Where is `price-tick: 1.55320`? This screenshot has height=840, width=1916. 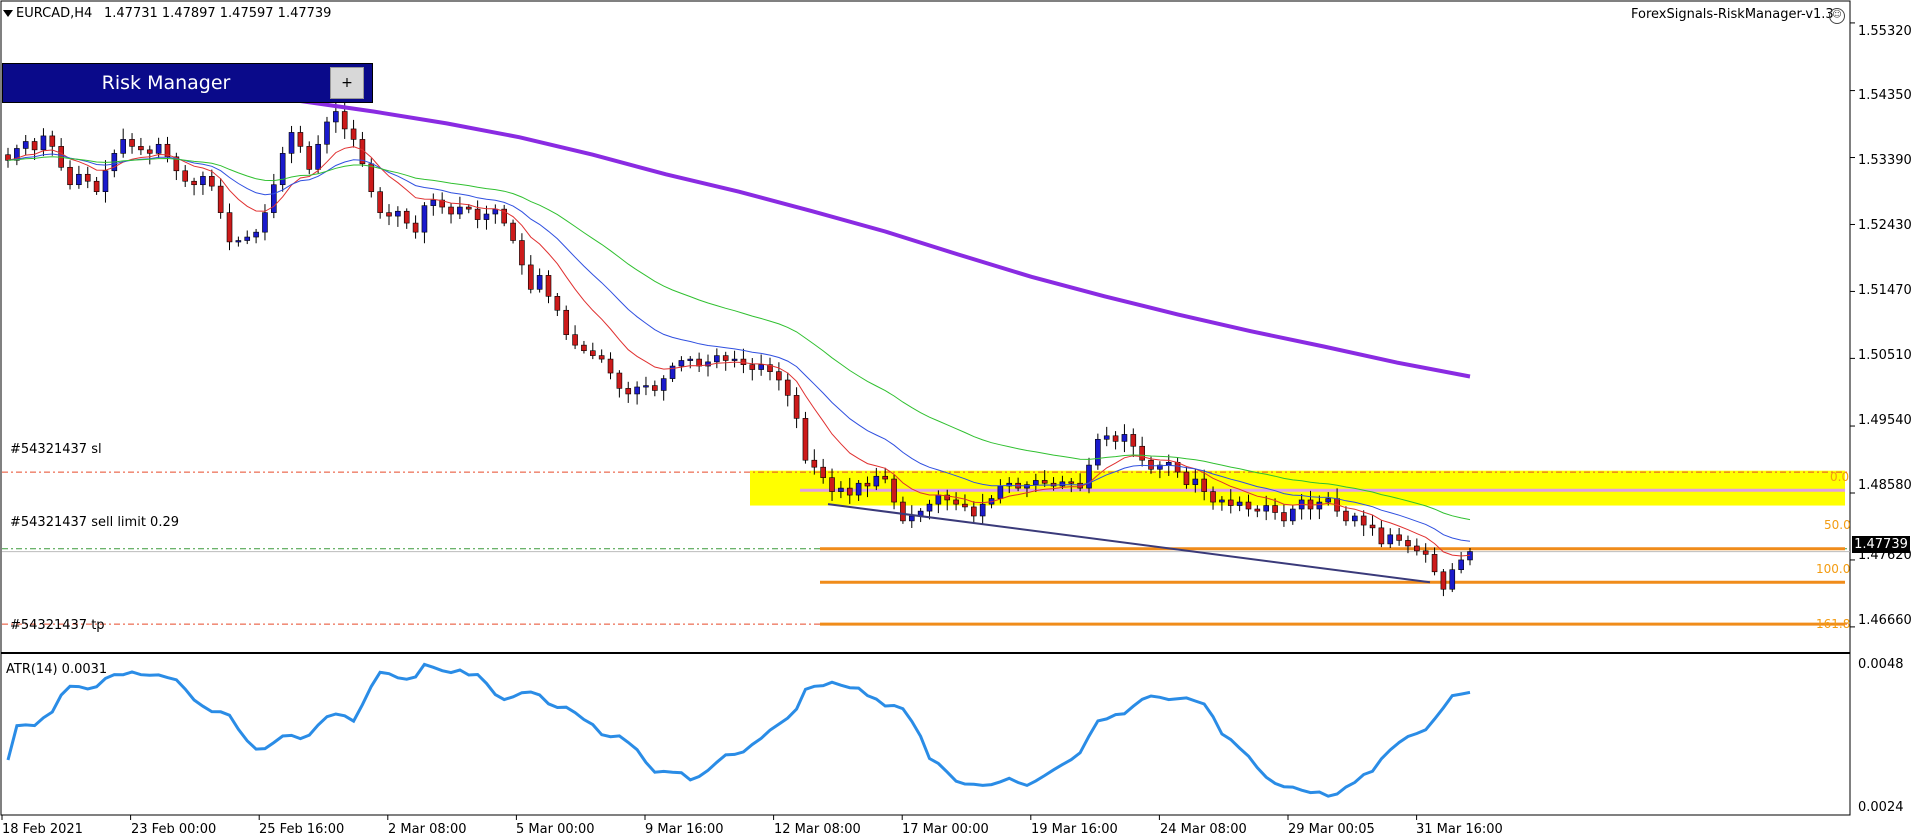 price-tick: 1.55320 is located at coordinates (1885, 31).